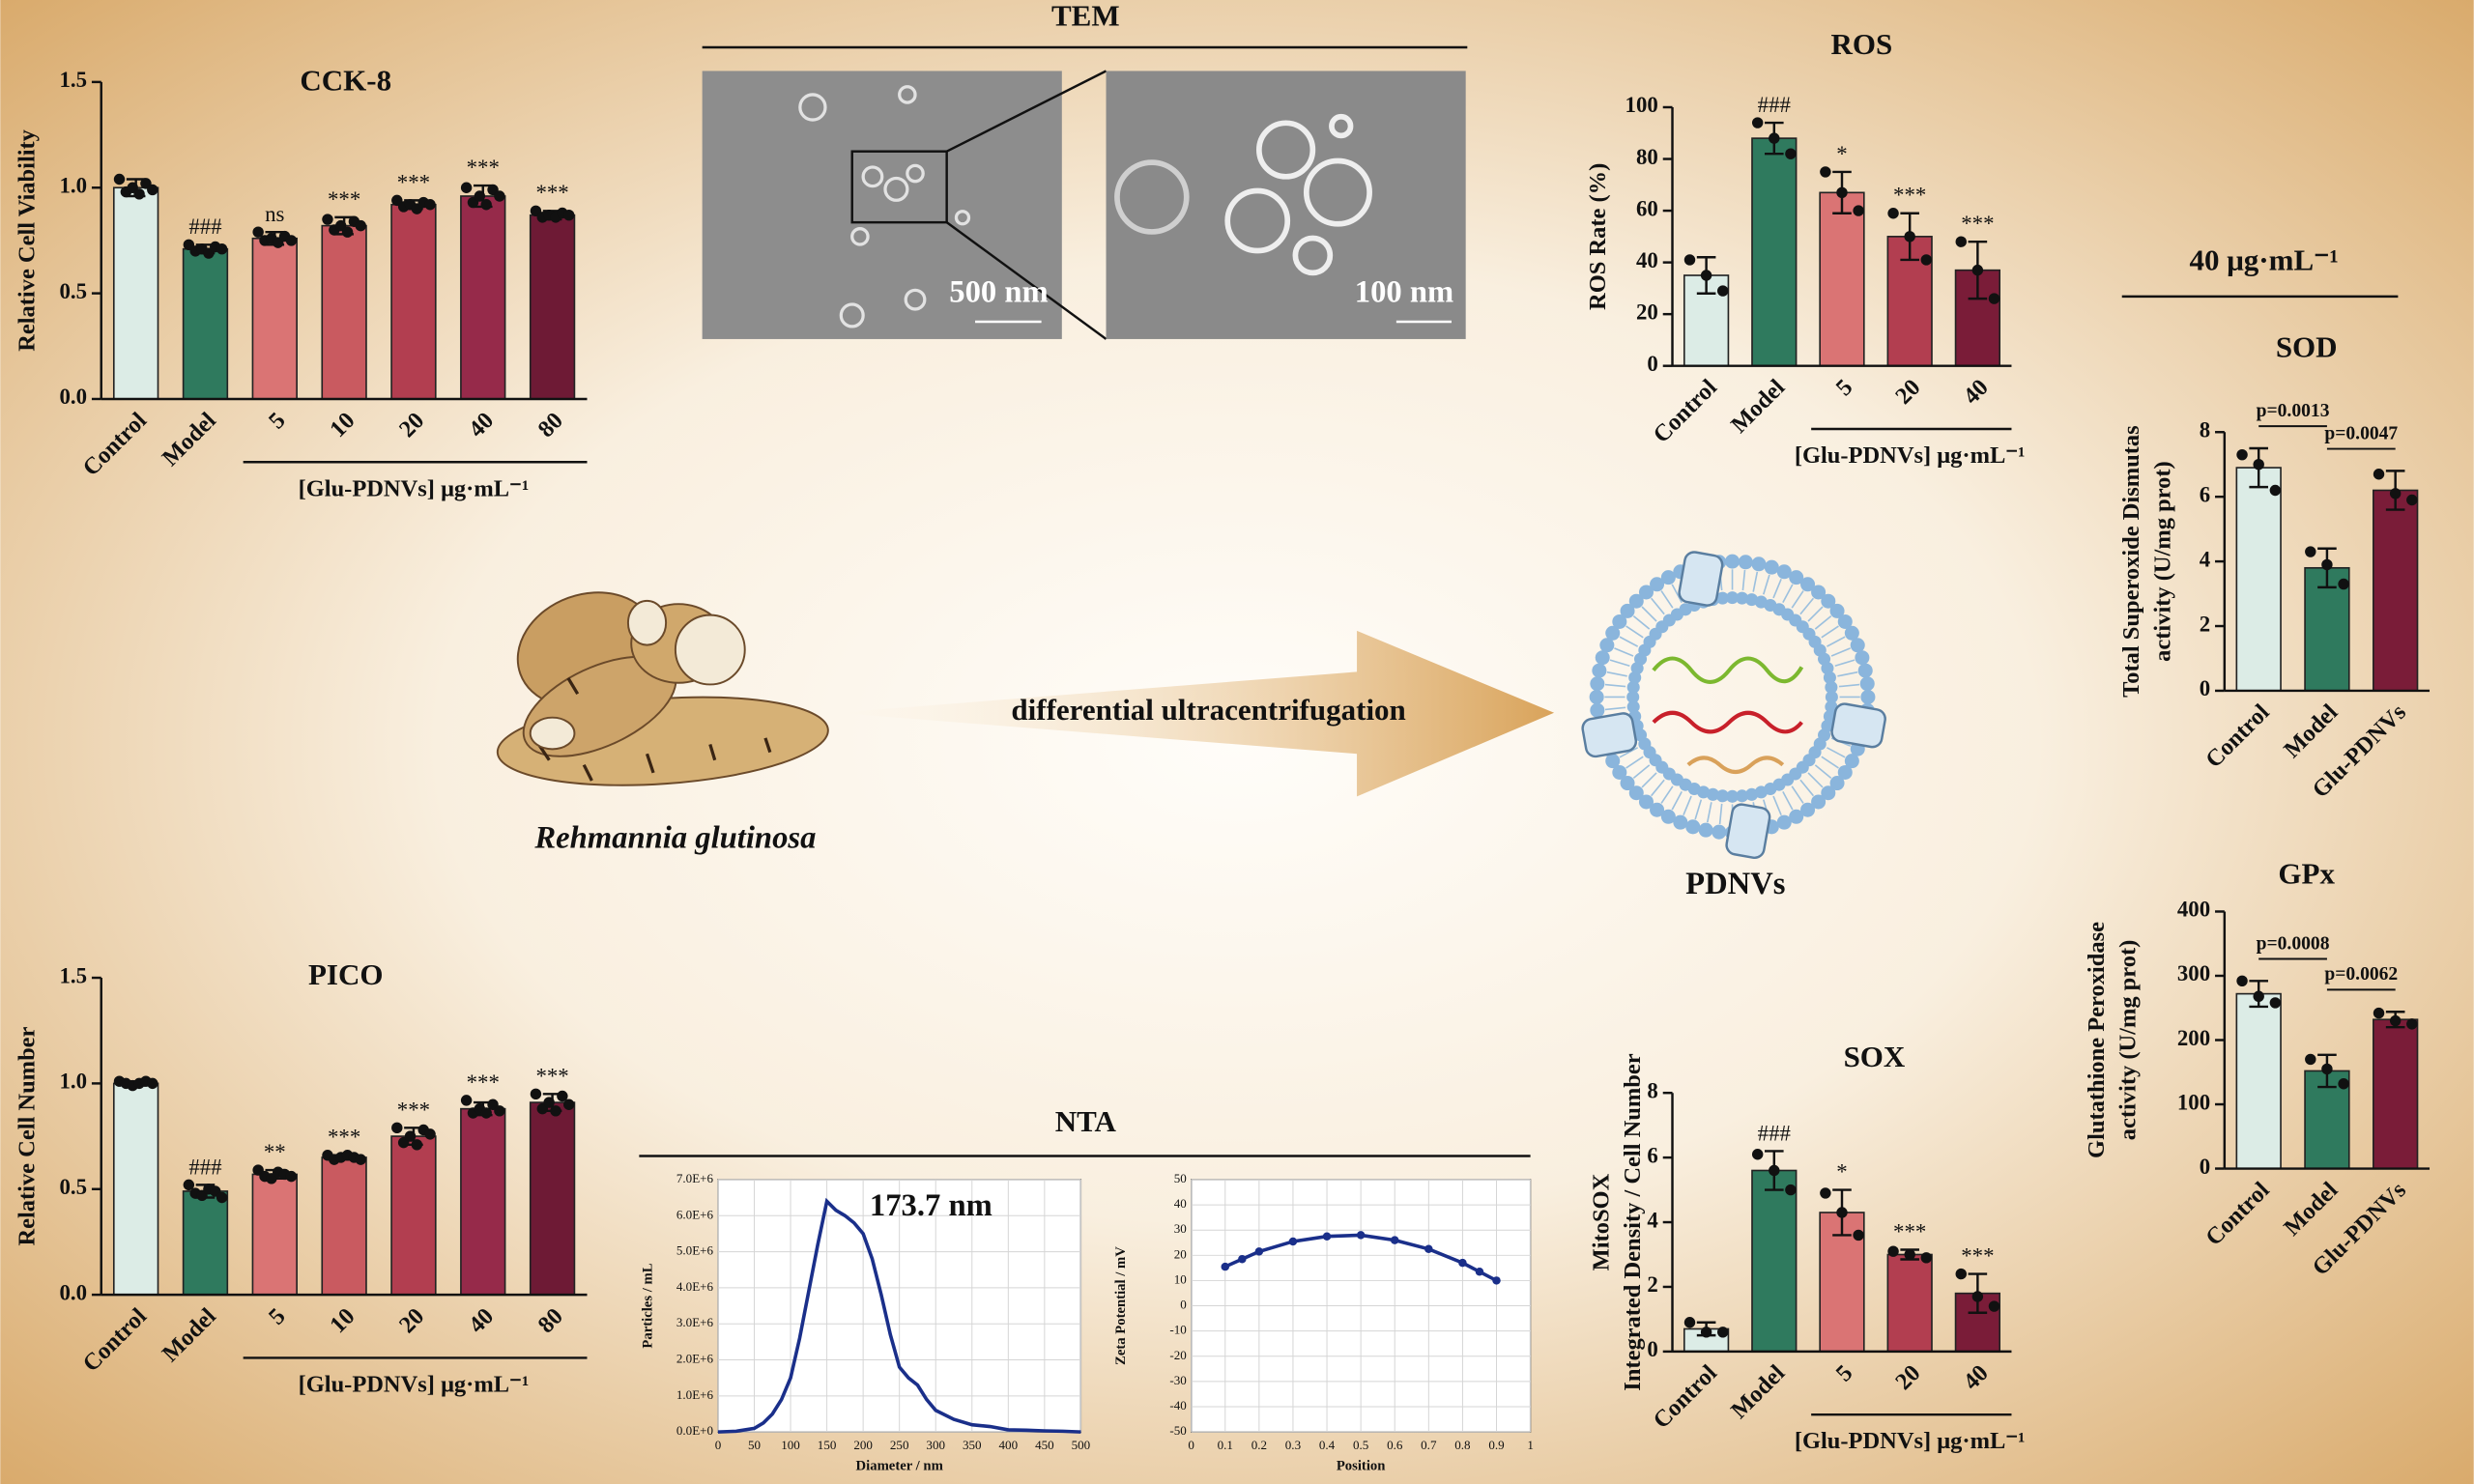  I want to click on y-tick-label: 60, so click(1647, 208).